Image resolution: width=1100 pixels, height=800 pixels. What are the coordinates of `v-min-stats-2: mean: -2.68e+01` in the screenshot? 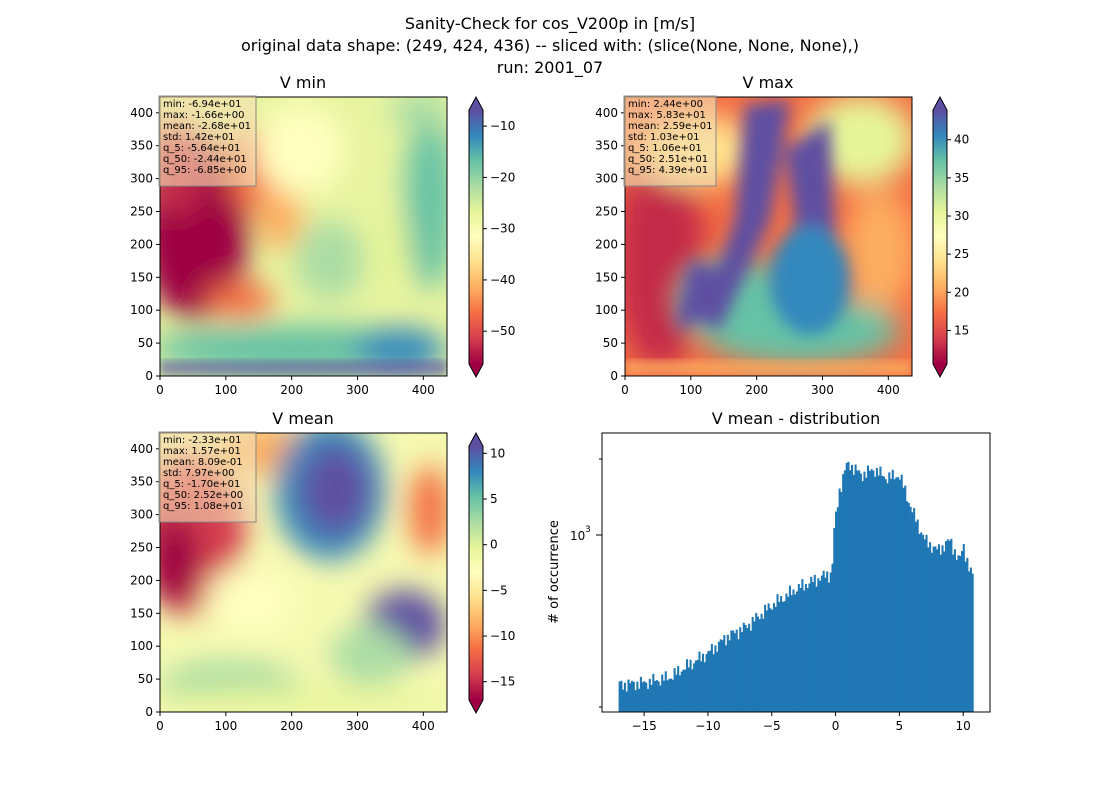 It's located at (207, 126).